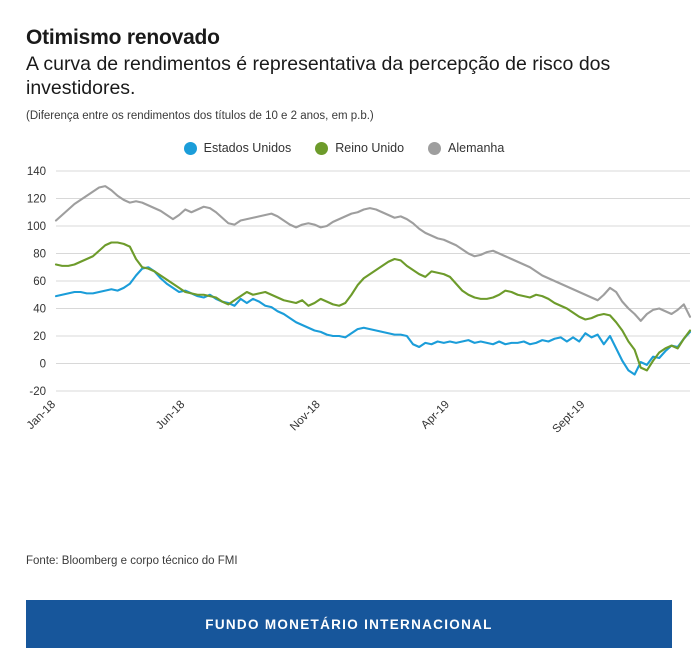 The height and width of the screenshot is (666, 698). I want to click on footer-bar: FUNDO MONETÁRIO INTERNACIONAL, so click(349, 624).